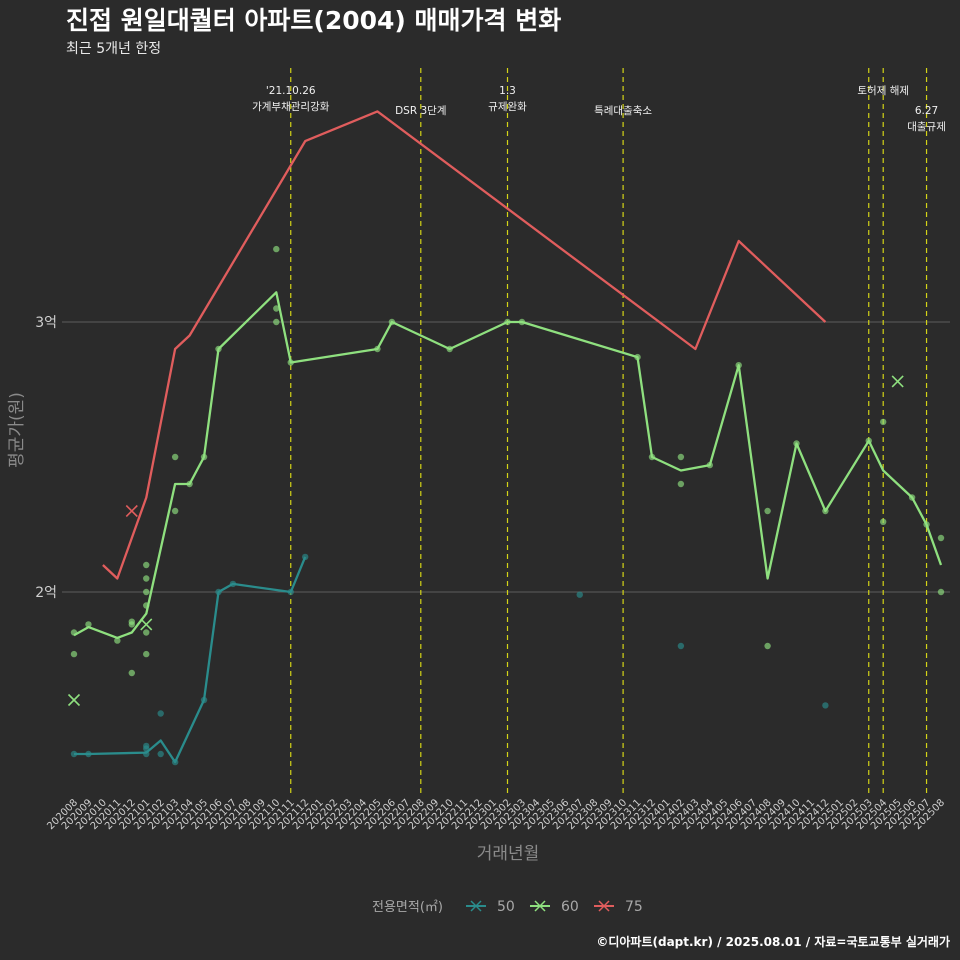  I want to click on legend: 전용면적(㎡) 50 60 75, so click(507, 907).